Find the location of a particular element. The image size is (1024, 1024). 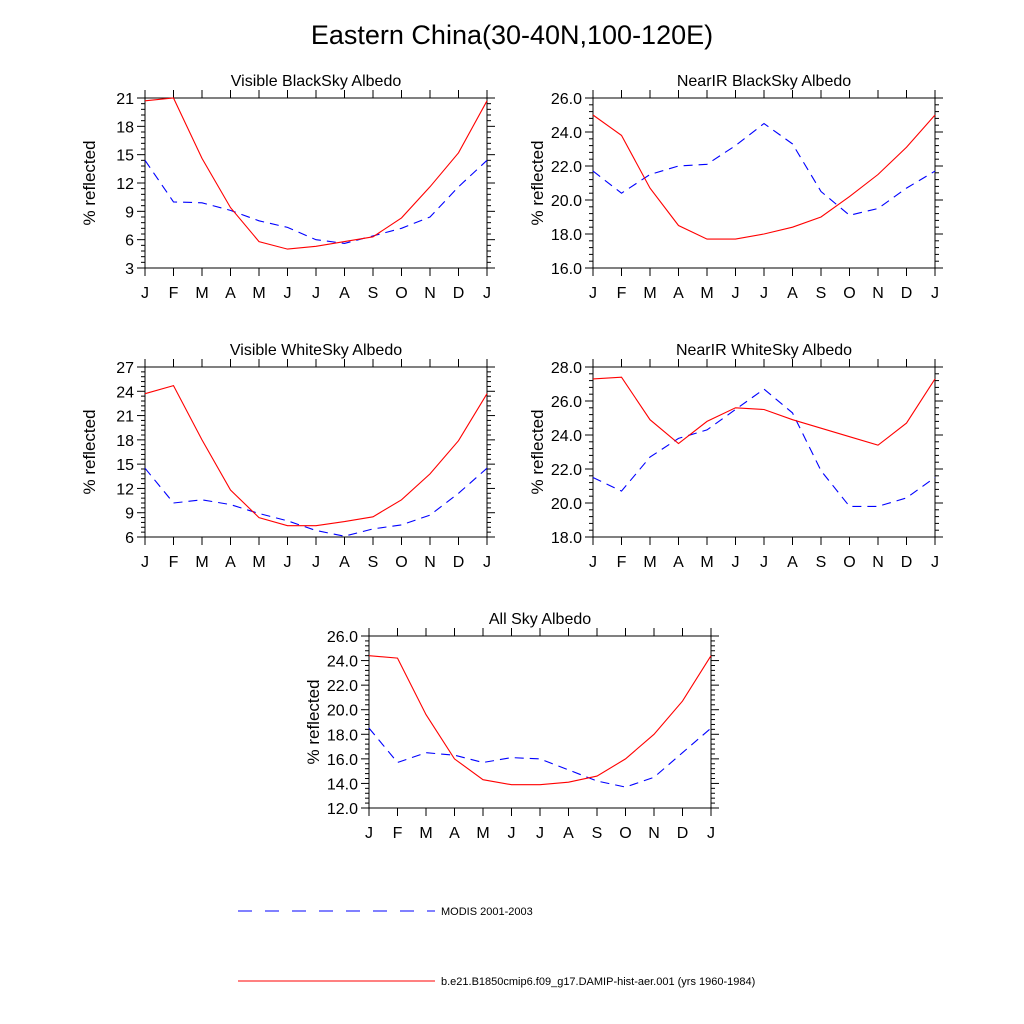

y-tick-label: 28.0 is located at coordinates (566, 368).